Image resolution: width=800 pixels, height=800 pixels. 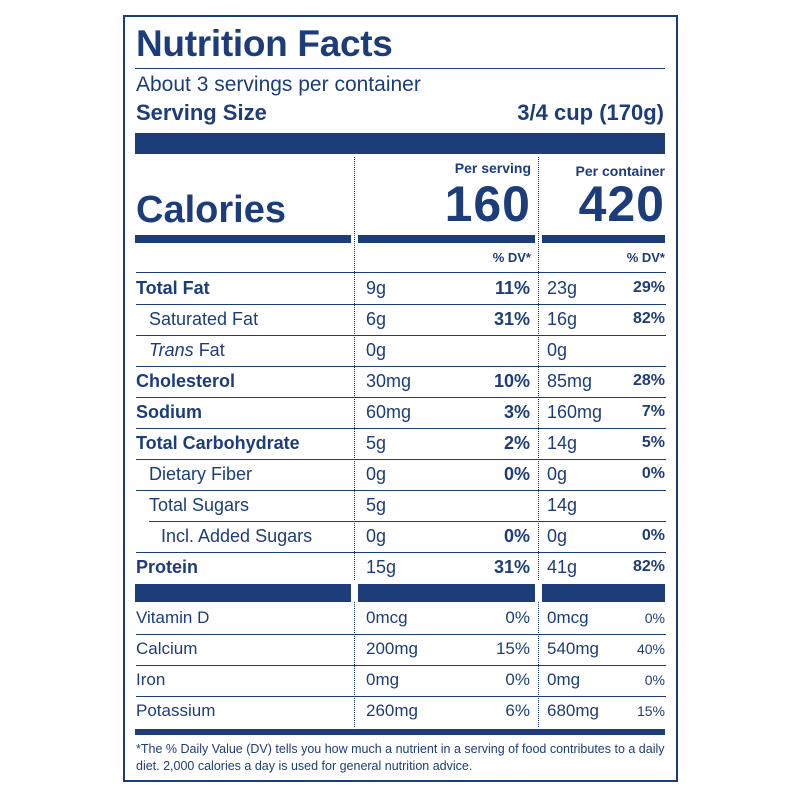 What do you see at coordinates (209, 350) in the screenshot?
I see `nutrient-name-rest: Fat` at bounding box center [209, 350].